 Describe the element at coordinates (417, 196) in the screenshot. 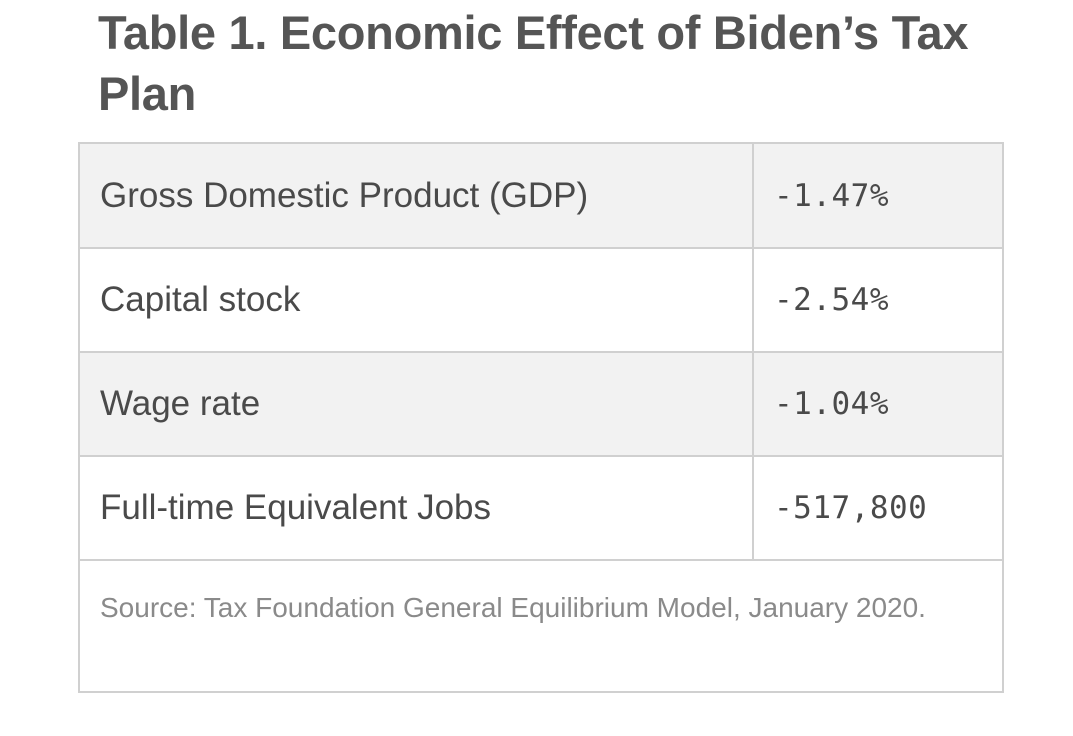

I see `row-label-gdp: Gross Domestic Product (GDP)` at that location.